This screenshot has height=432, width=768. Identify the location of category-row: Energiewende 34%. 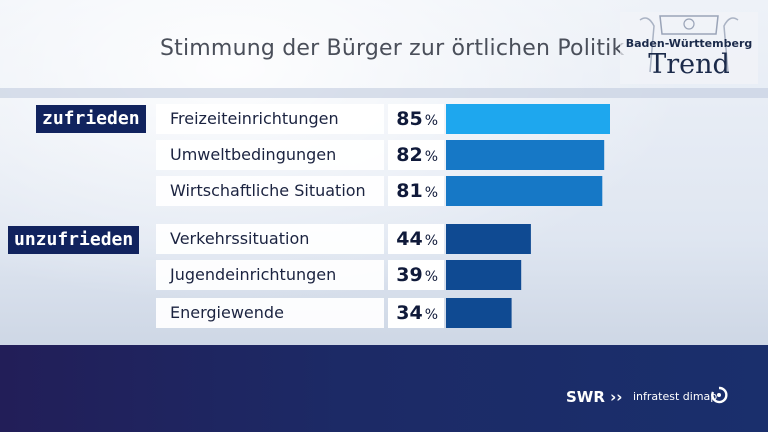
(300, 313).